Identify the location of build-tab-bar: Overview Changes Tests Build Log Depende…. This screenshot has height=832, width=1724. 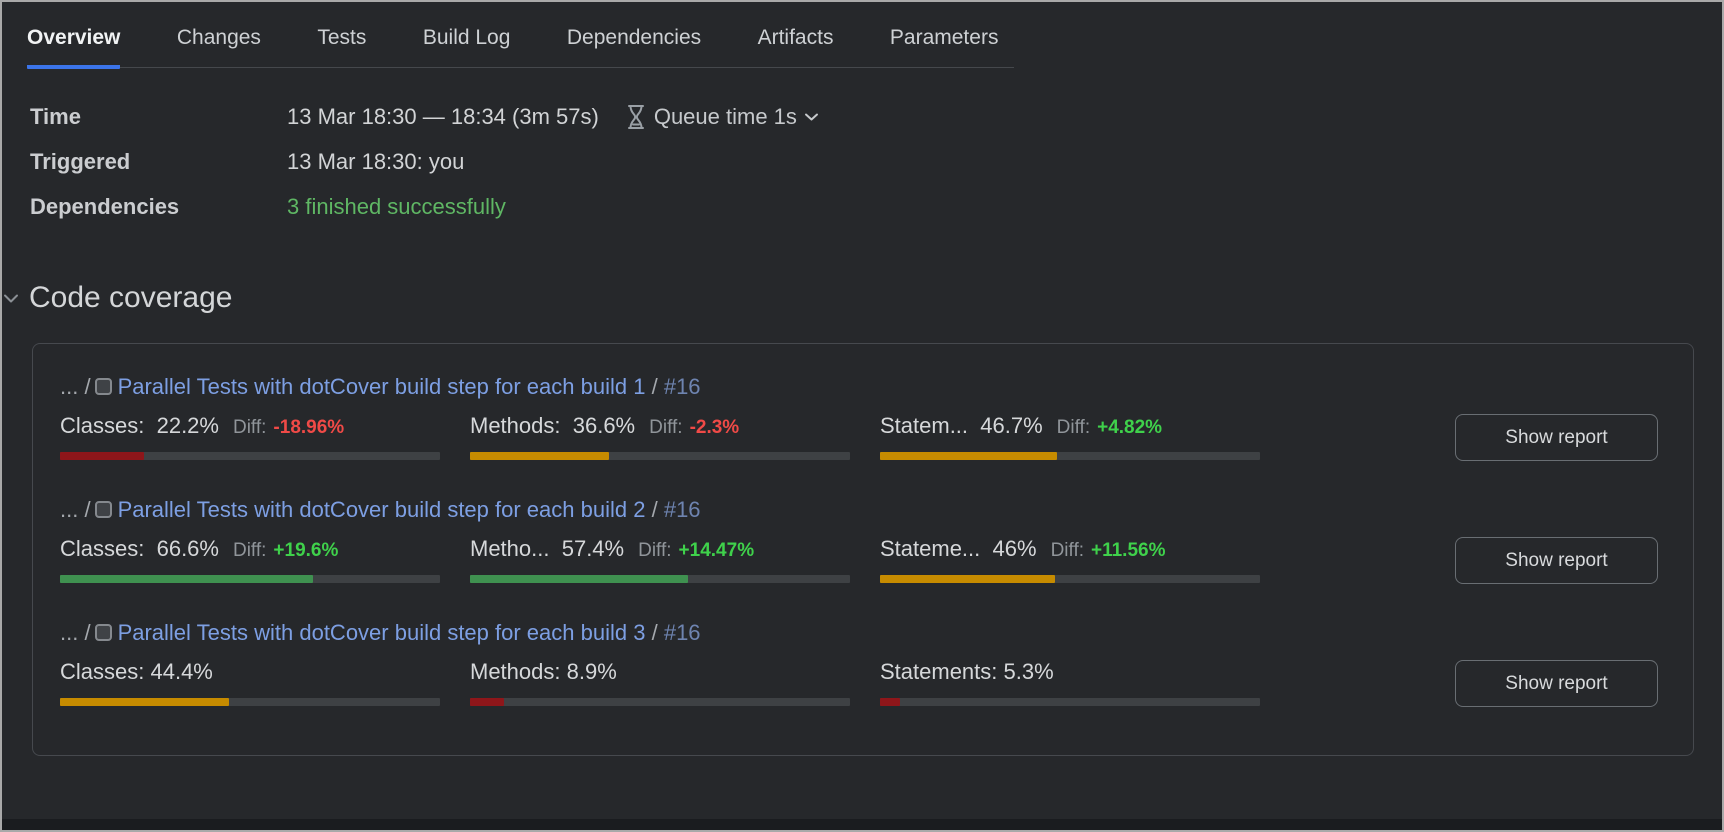
(862, 35).